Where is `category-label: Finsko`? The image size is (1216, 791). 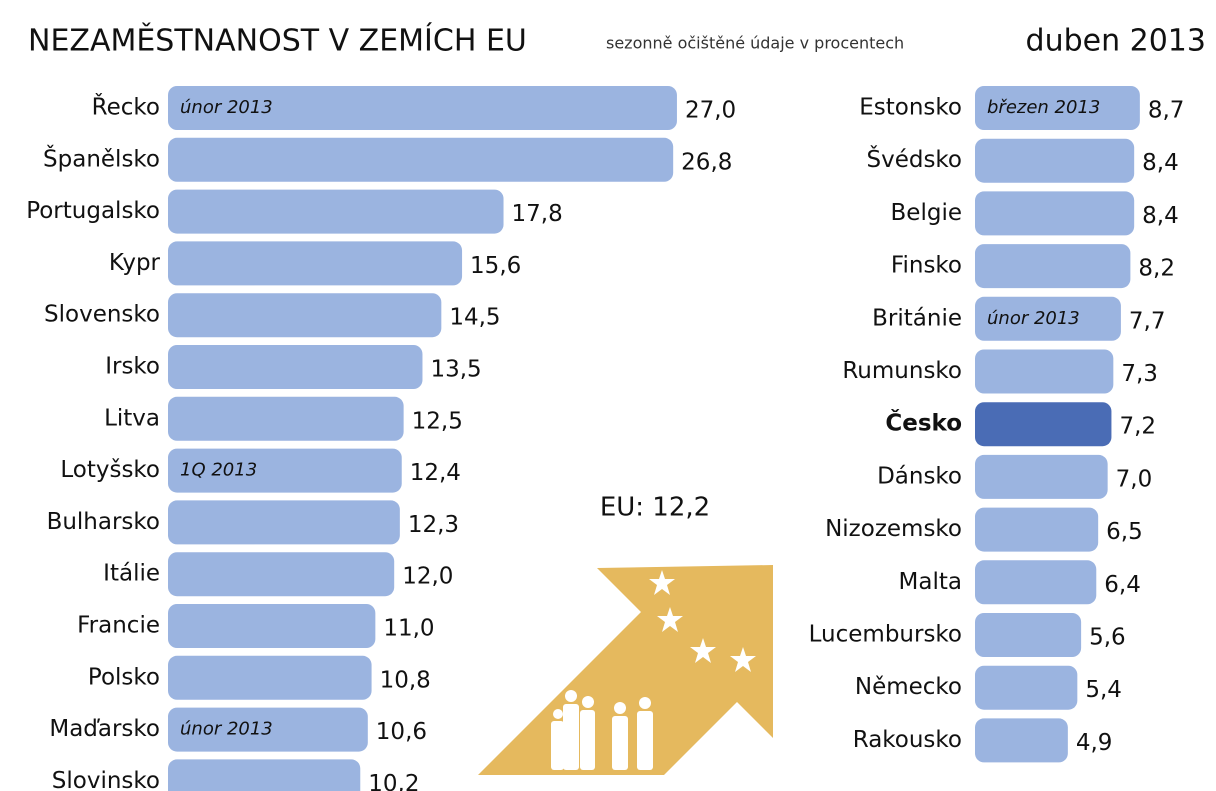 category-label: Finsko is located at coordinates (926, 266).